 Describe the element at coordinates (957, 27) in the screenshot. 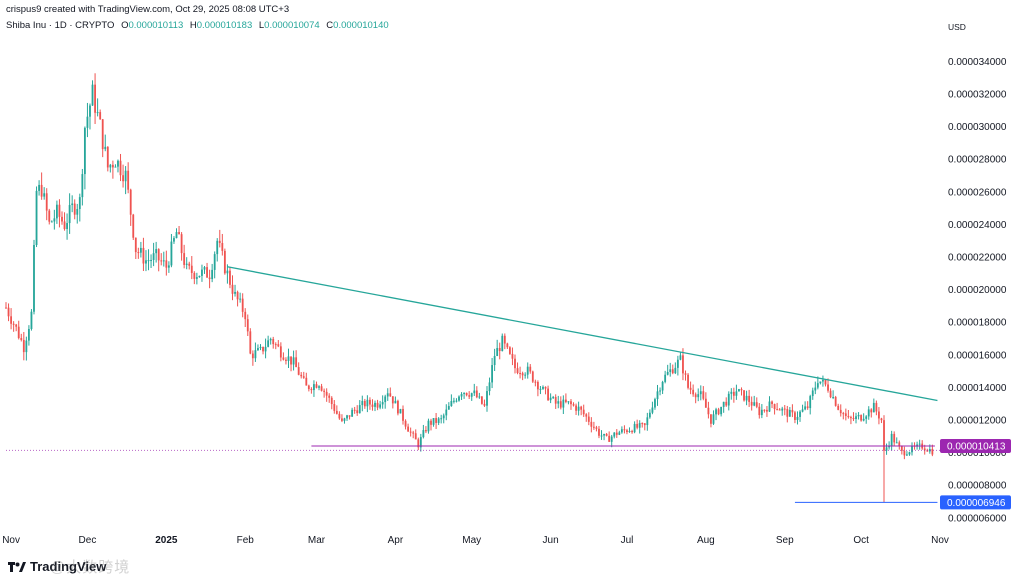

I see `currency-label: USD` at that location.